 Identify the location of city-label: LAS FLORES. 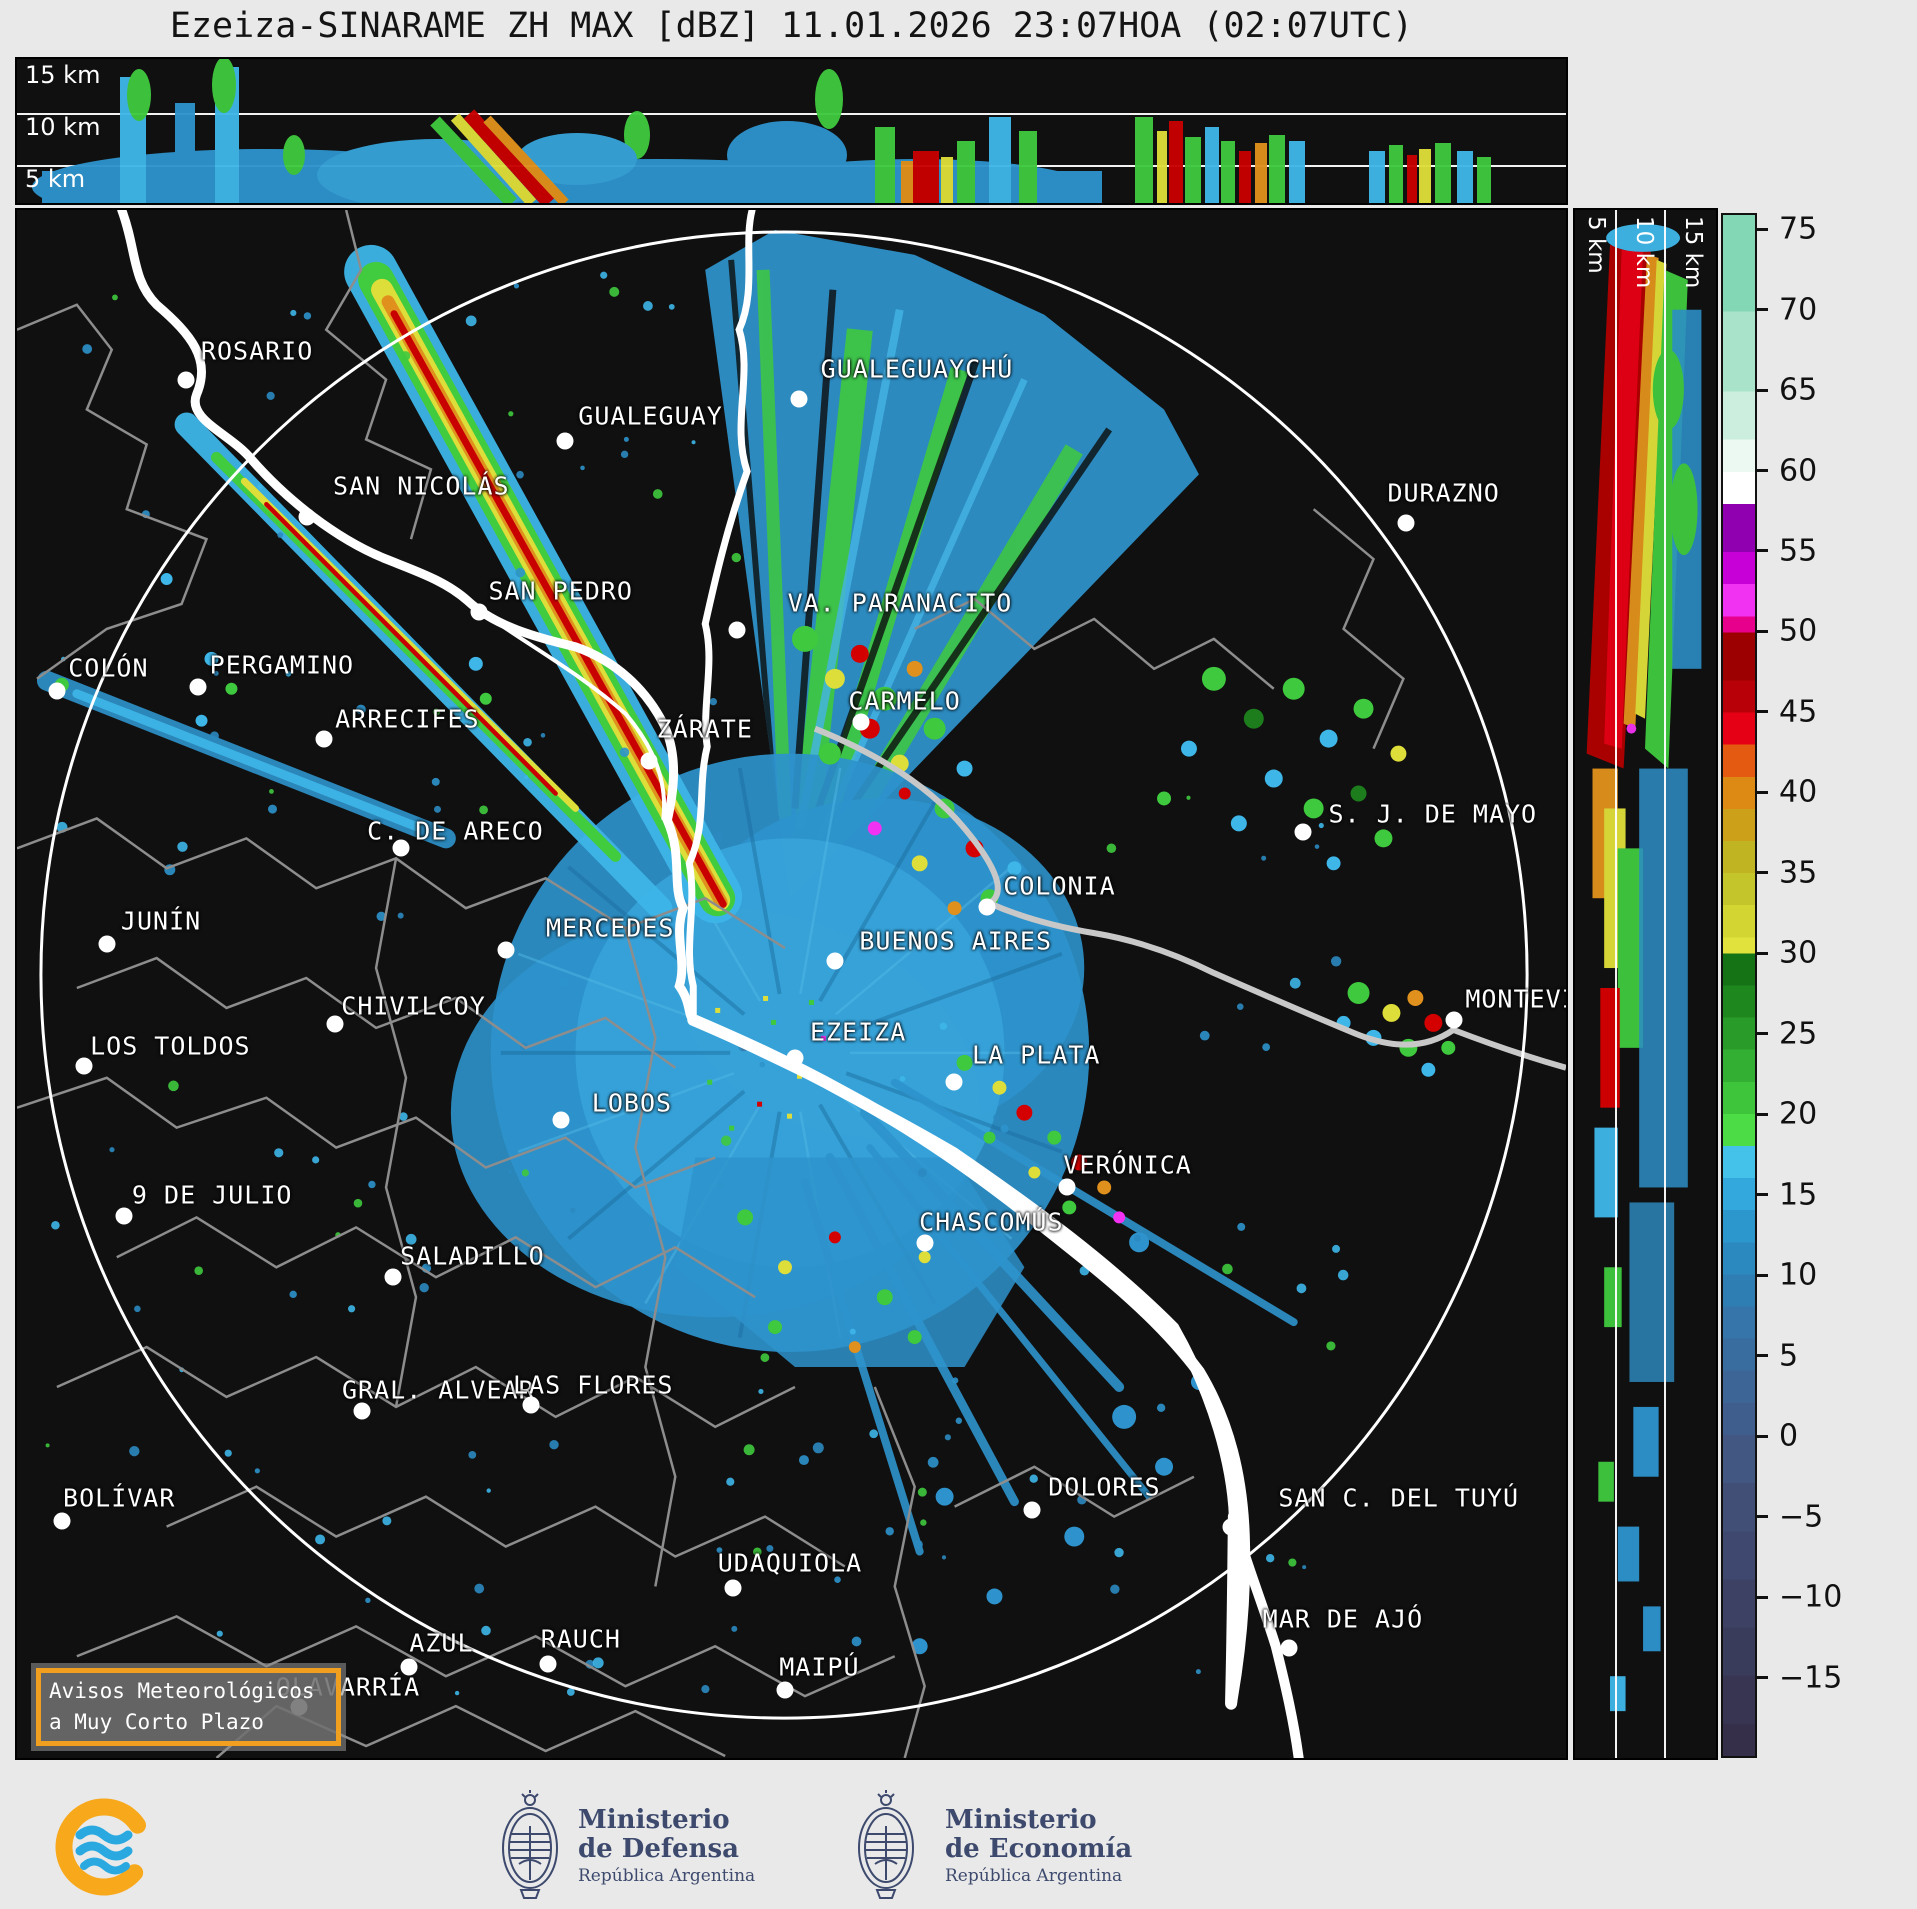
(593, 1385).